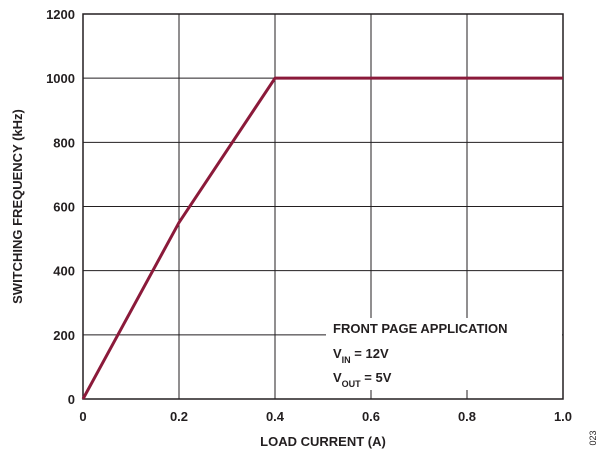 This screenshot has height=457, width=602. What do you see at coordinates (17, 206) in the screenshot?
I see `y-axis-title: SWITCHING FREQUENCY (kHz)` at bounding box center [17, 206].